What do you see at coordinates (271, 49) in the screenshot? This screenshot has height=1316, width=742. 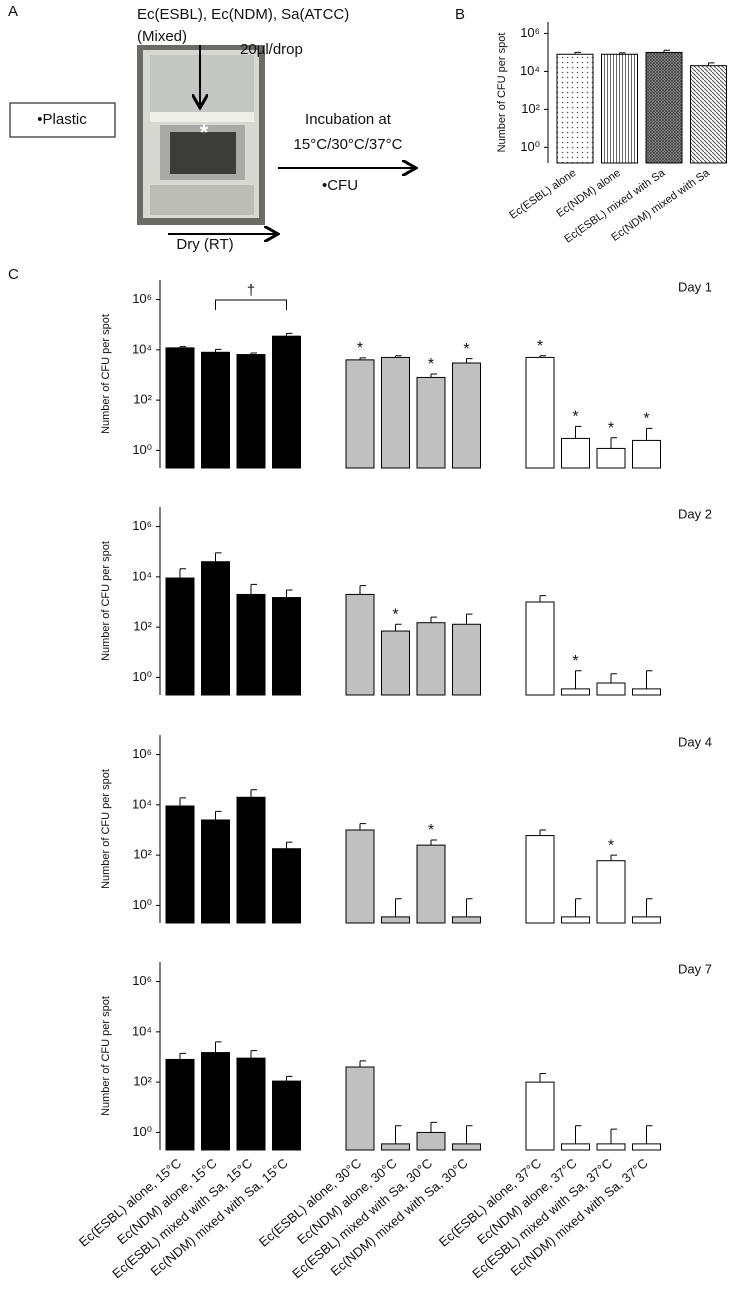 I see `drop-label: 20µl/drop` at bounding box center [271, 49].